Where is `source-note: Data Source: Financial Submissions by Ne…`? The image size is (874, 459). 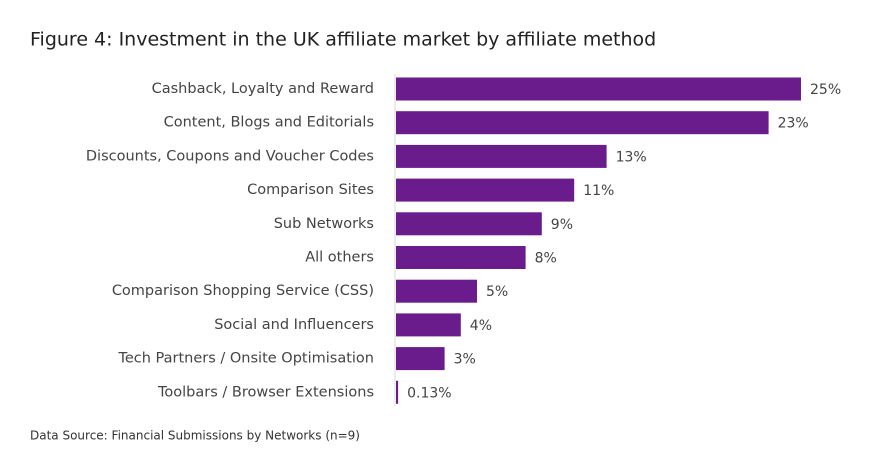 source-note: Data Source: Financial Submissions by Ne… is located at coordinates (195, 436).